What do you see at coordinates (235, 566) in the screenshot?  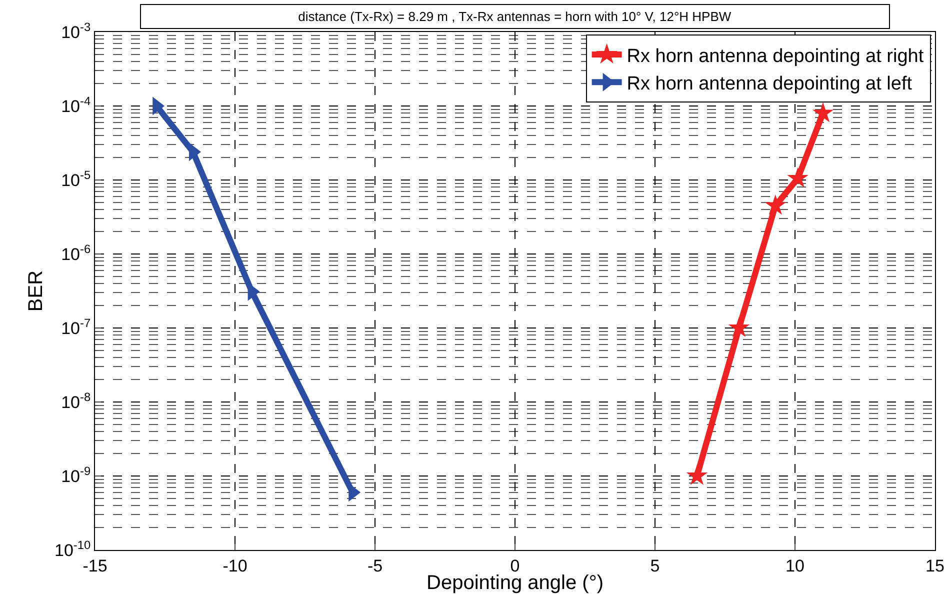 I see `x-tick-label: -10` at bounding box center [235, 566].